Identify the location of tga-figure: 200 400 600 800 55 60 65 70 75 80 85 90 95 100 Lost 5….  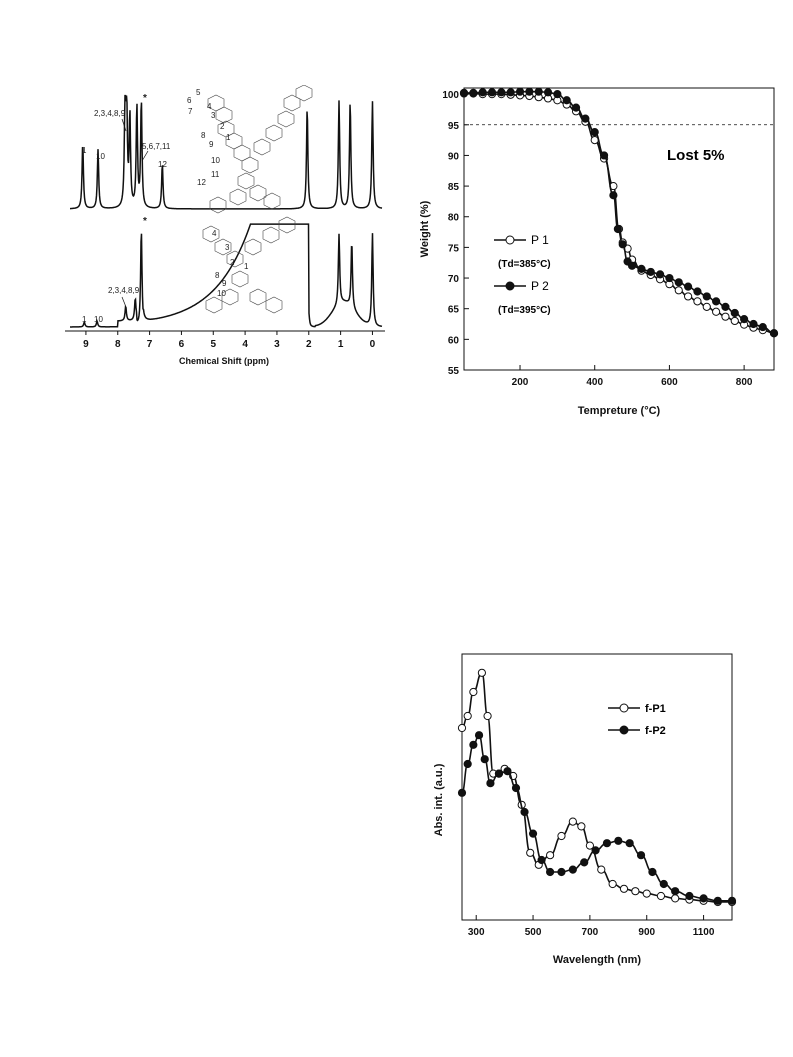
(599, 252).